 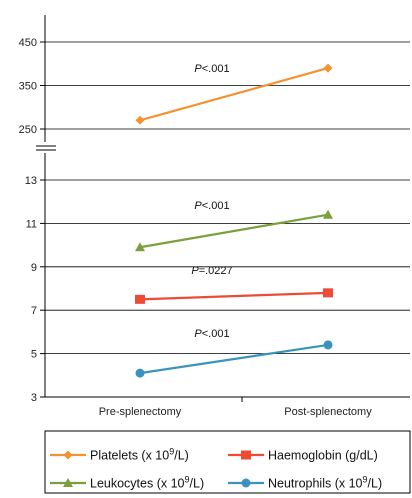 I want to click on legend-label: Leukocytes (x 109/L), so click(x=147, y=483).